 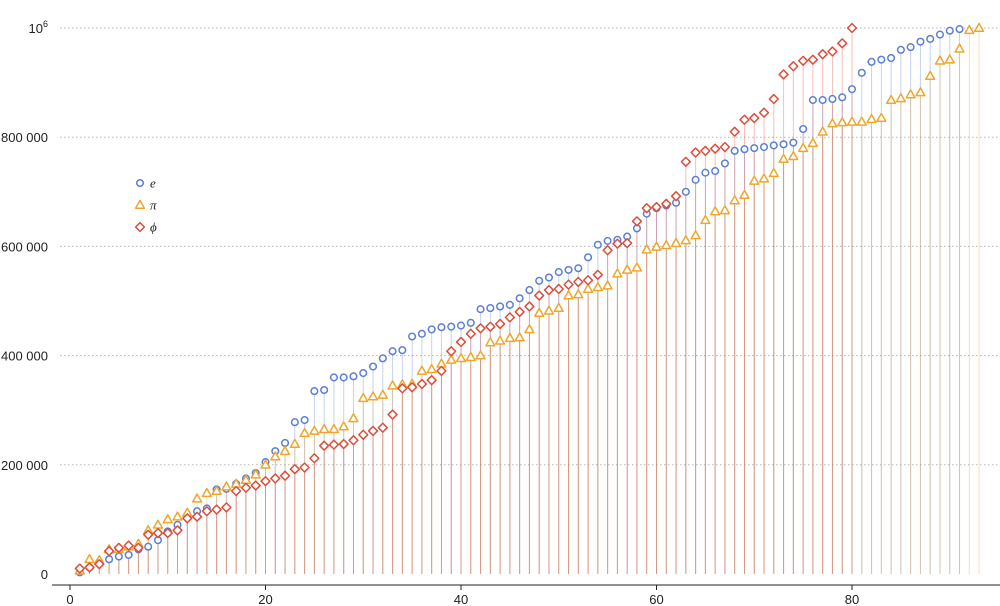 What do you see at coordinates (265, 599) in the screenshot?
I see `x-tick-label: 20` at bounding box center [265, 599].